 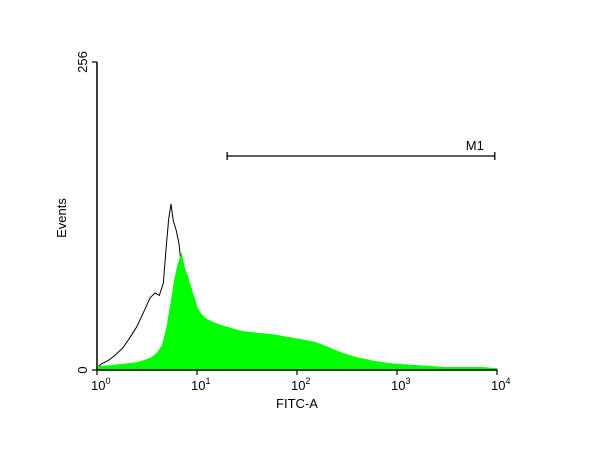 I want to click on gate-marker-m1: M1, so click(x=361, y=149).